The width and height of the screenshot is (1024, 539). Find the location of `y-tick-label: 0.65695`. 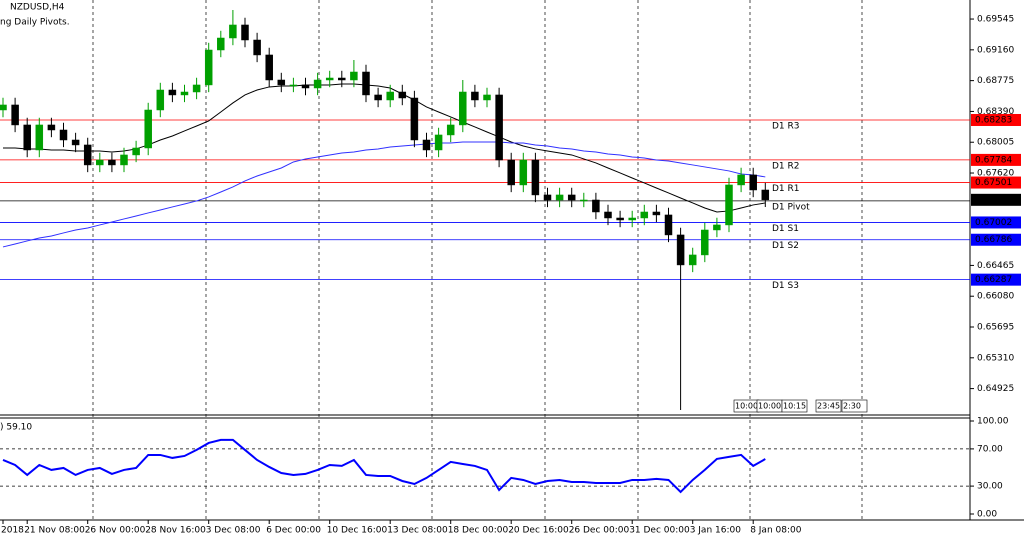

y-tick-label: 0.65695 is located at coordinates (995, 328).